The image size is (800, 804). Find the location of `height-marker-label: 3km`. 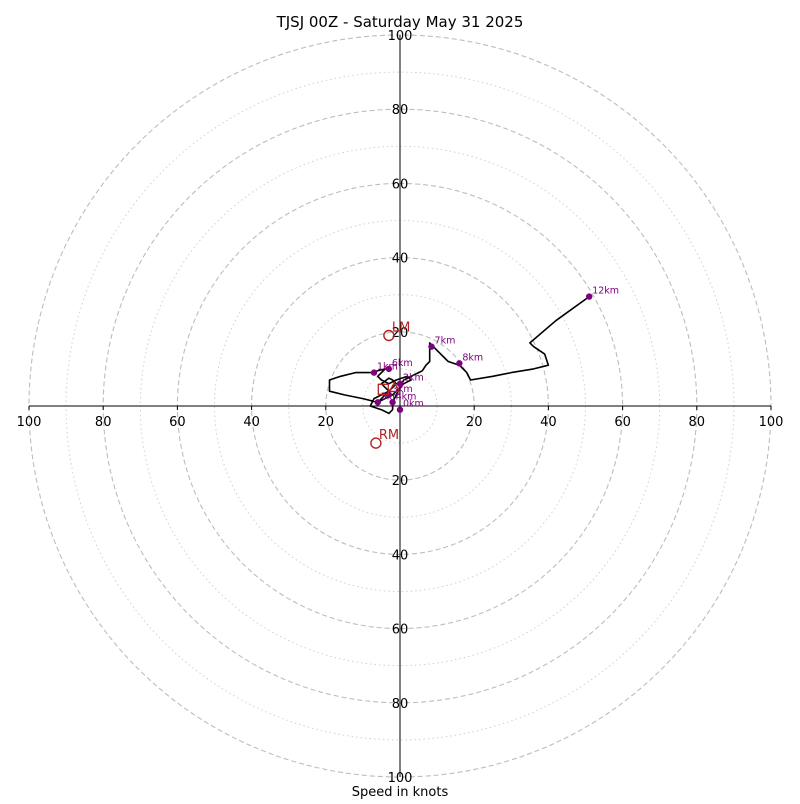

height-marker-label: 3km is located at coordinates (402, 389).